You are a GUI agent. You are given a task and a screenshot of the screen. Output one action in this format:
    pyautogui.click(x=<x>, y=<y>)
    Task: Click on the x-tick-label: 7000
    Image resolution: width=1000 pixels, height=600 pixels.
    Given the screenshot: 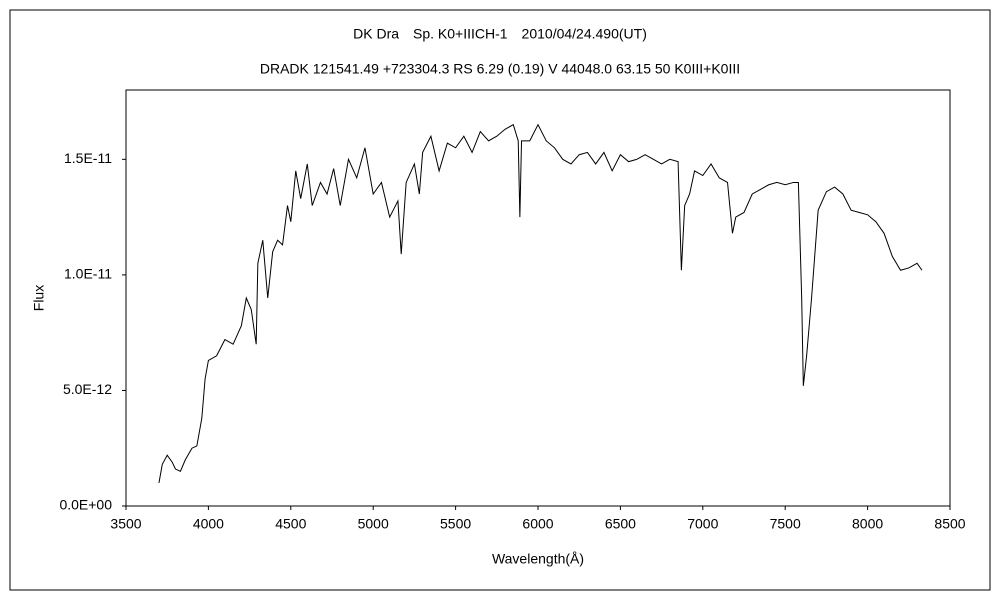 What is the action you would take?
    pyautogui.click(x=702, y=524)
    